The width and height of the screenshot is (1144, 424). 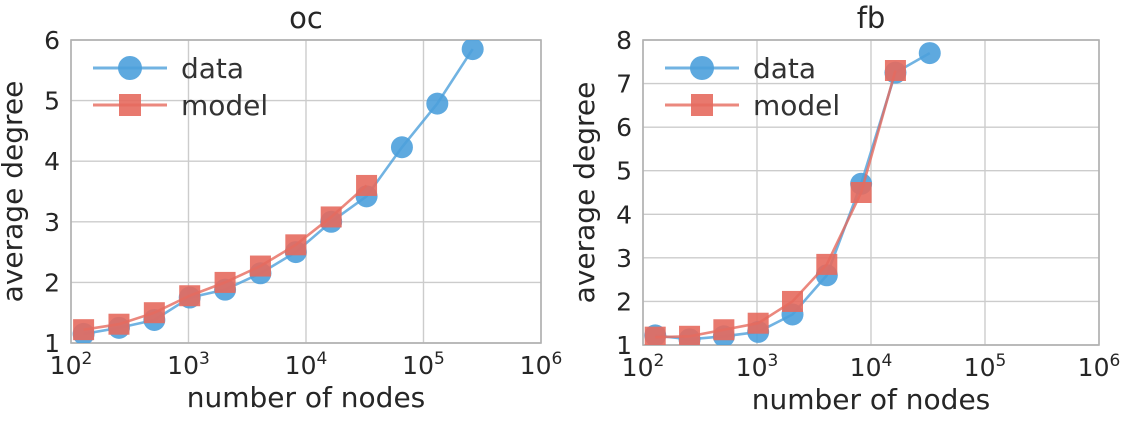 I want to click on y-tick-label: 8, so click(x=624, y=40).